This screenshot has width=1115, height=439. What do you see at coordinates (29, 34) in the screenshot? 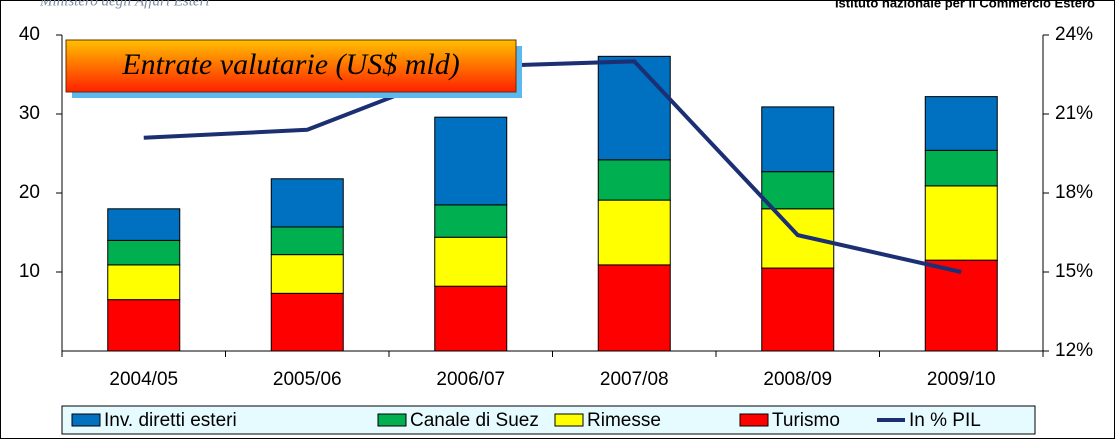
I see `y-tick-label: 40` at bounding box center [29, 34].